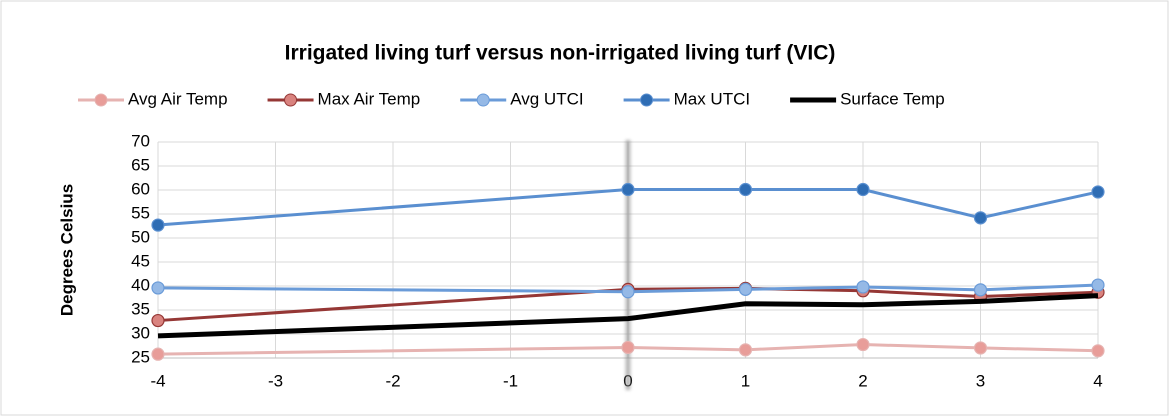  What do you see at coordinates (140, 140) in the screenshot?
I see `y-tick-label: 70` at bounding box center [140, 140].